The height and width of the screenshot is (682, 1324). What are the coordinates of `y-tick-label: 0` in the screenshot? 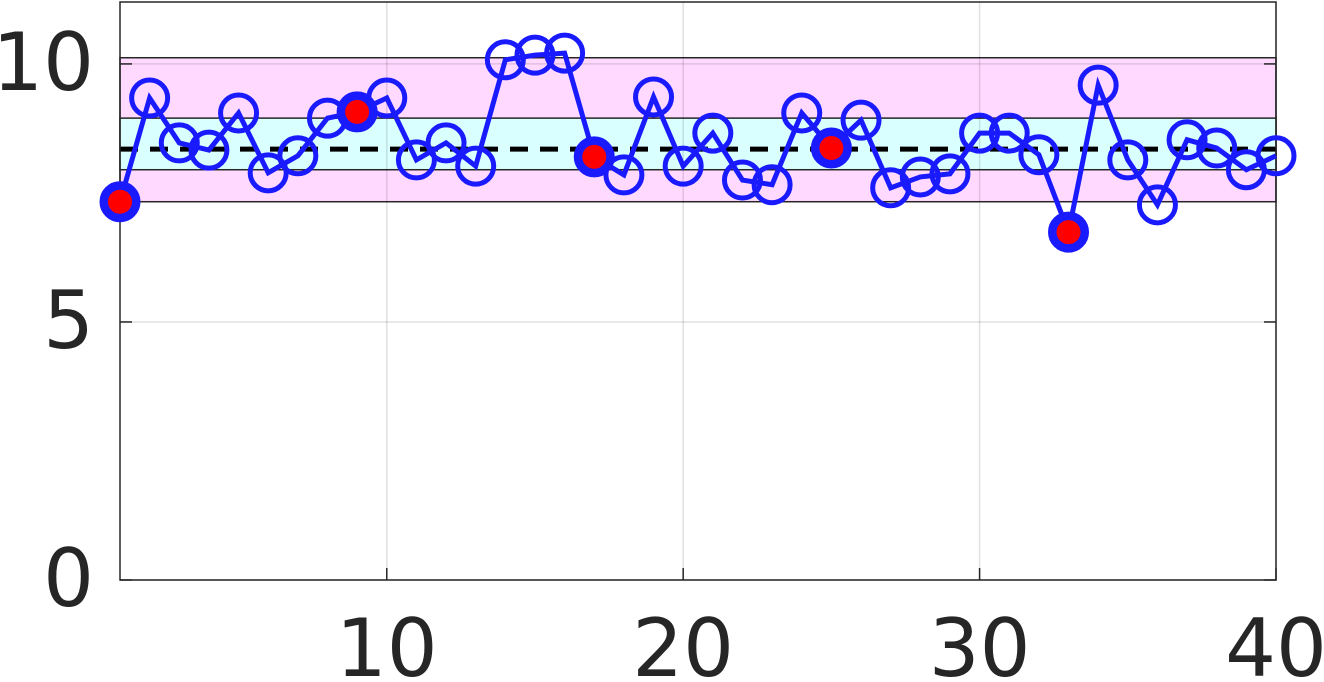 It's located at (68, 578).